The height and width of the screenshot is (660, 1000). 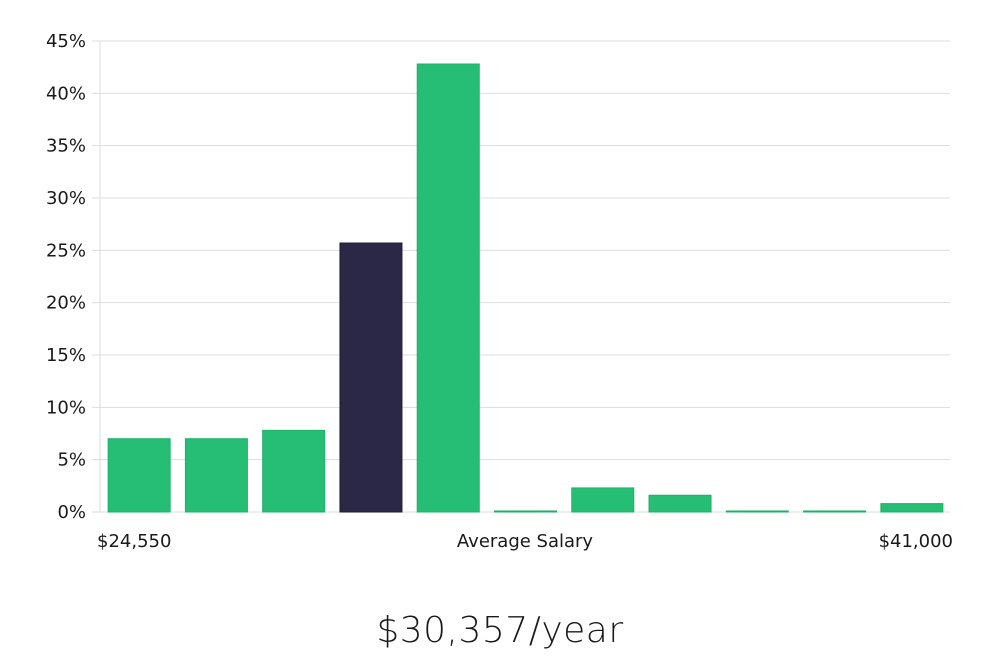 I want to click on y-axis: 0% 5% 10% 15% 20% 25% 30% 35% 40% 45%, so click(x=66, y=277).